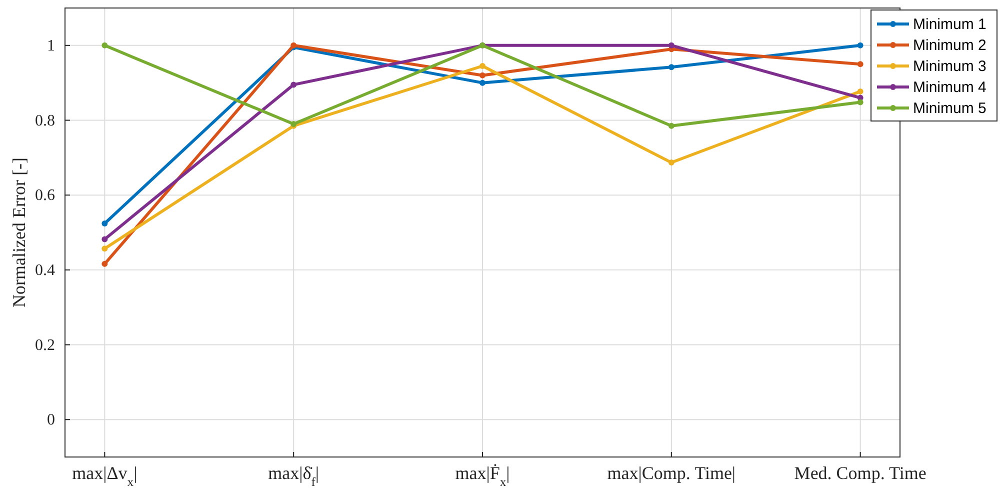 The image size is (1000, 488). What do you see at coordinates (949, 24) in the screenshot?
I see `legend-label: Minimum 1` at bounding box center [949, 24].